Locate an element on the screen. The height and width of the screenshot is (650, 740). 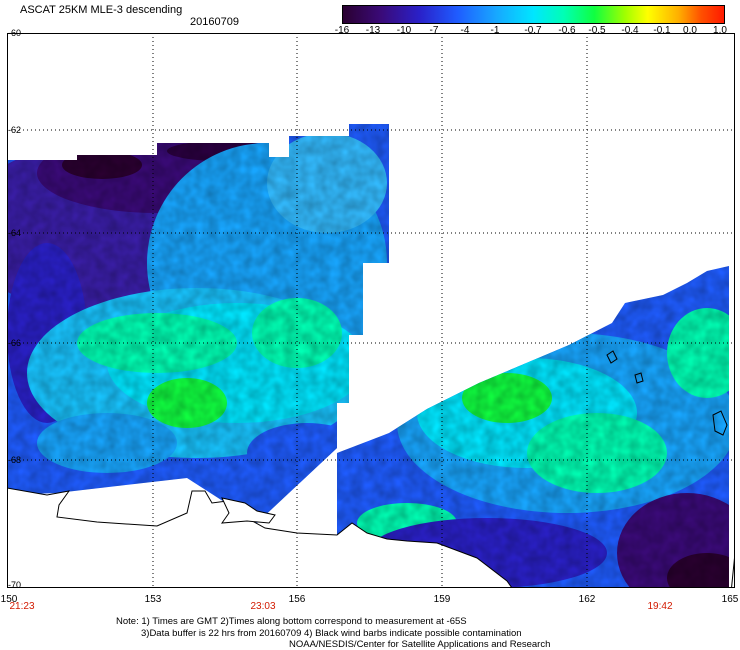
time-label: 19:42 is located at coordinates (660, 606).